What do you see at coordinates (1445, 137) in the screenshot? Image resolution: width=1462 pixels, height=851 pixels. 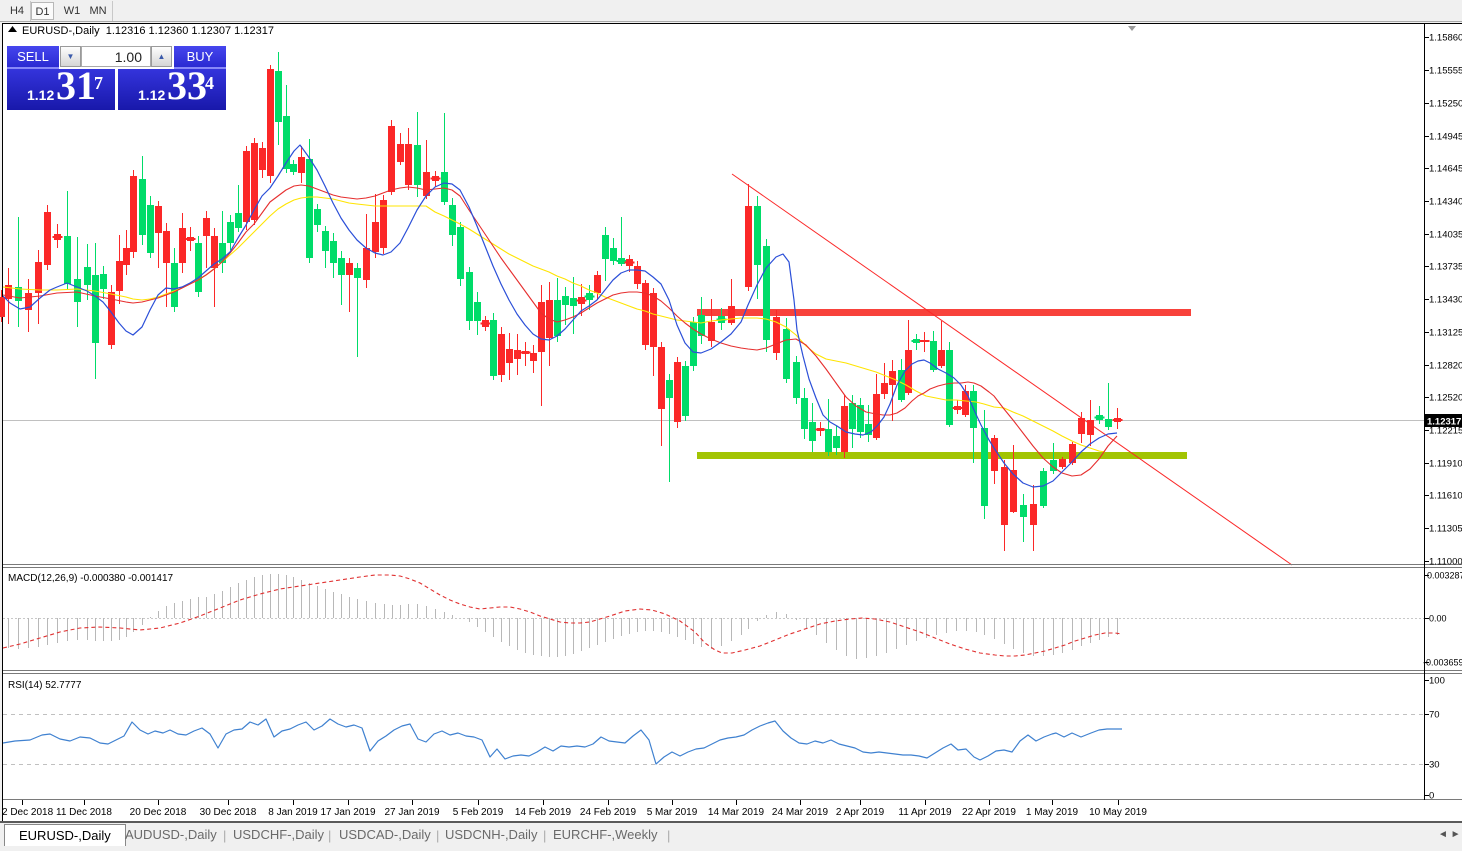 I see `svg-text: 1.14945` at bounding box center [1445, 137].